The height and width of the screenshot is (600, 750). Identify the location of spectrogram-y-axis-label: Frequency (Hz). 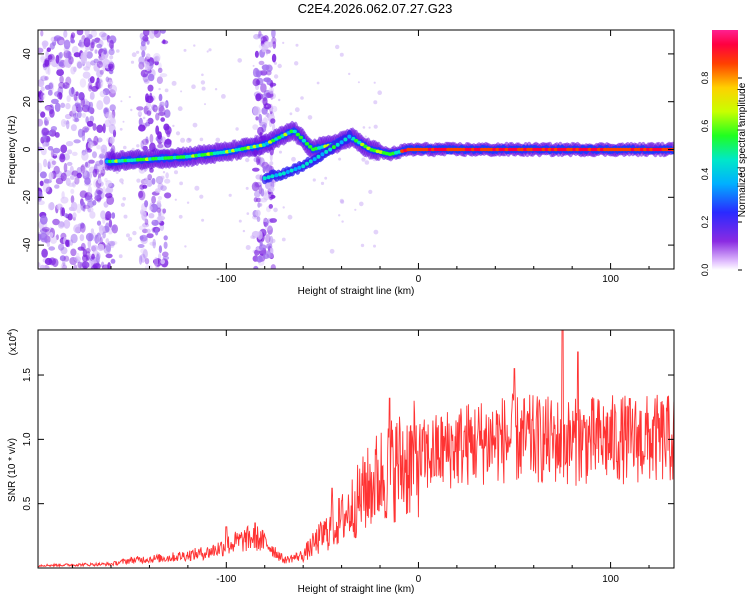
(12, 150).